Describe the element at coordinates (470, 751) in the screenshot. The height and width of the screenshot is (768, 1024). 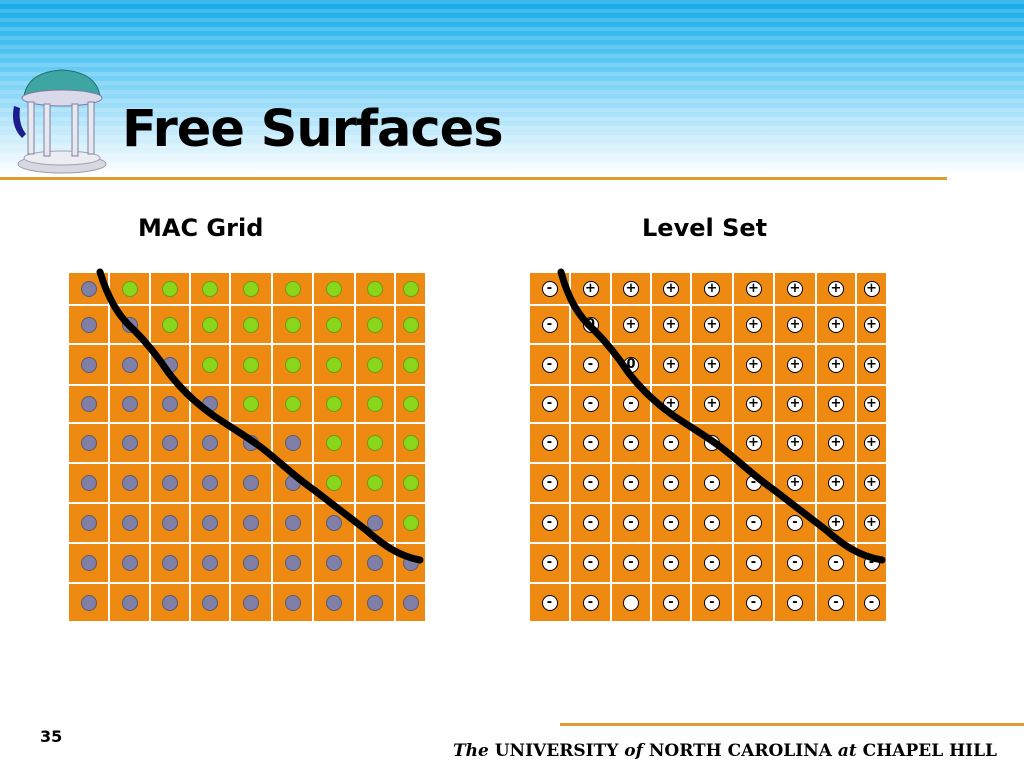
I see `footer-the: The` at that location.